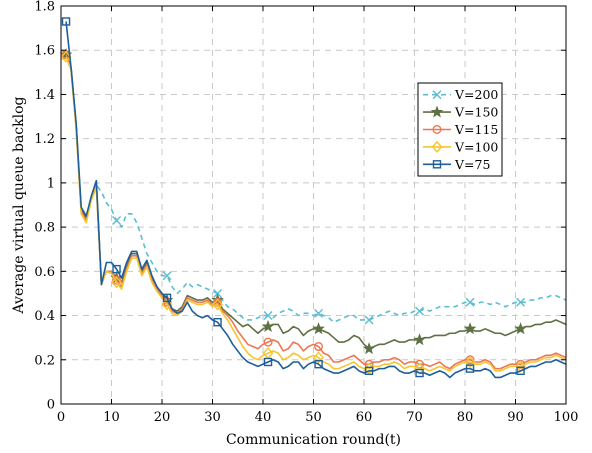  I want to click on x-axis-label: Communication round(t), so click(313, 440).